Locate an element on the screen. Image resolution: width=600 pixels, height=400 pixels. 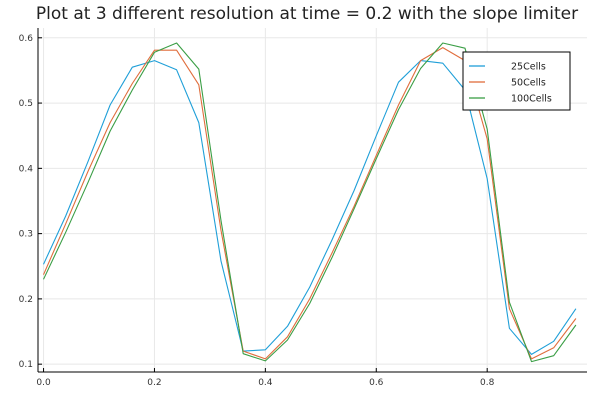
y-tick-label: 0.3 is located at coordinates (26, 235).